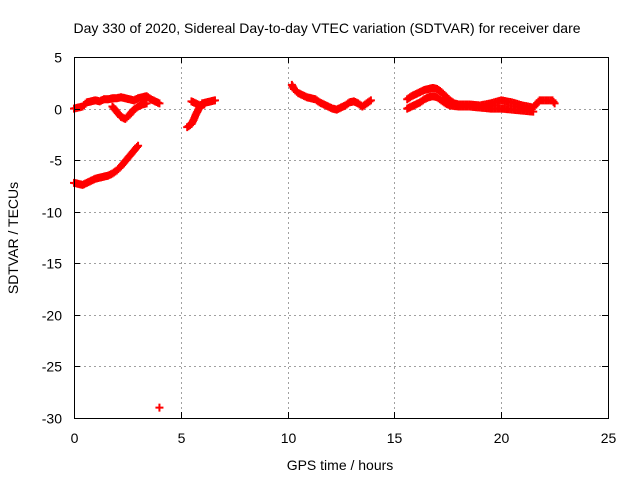  Describe the element at coordinates (289, 438) in the screenshot. I see `x-tick-label: 10` at that location.